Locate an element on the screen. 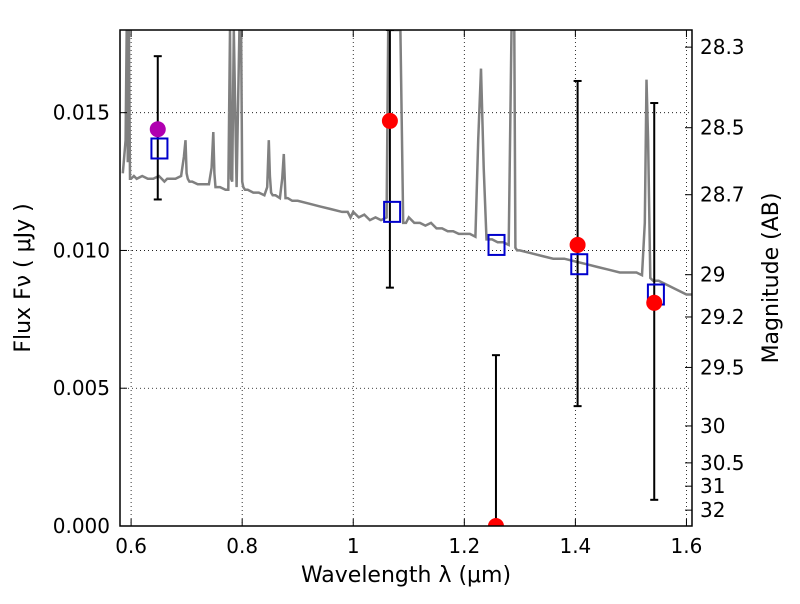 The image size is (800, 604). y-axis-label: Flux Fν ( μJy ) is located at coordinates (23, 277).